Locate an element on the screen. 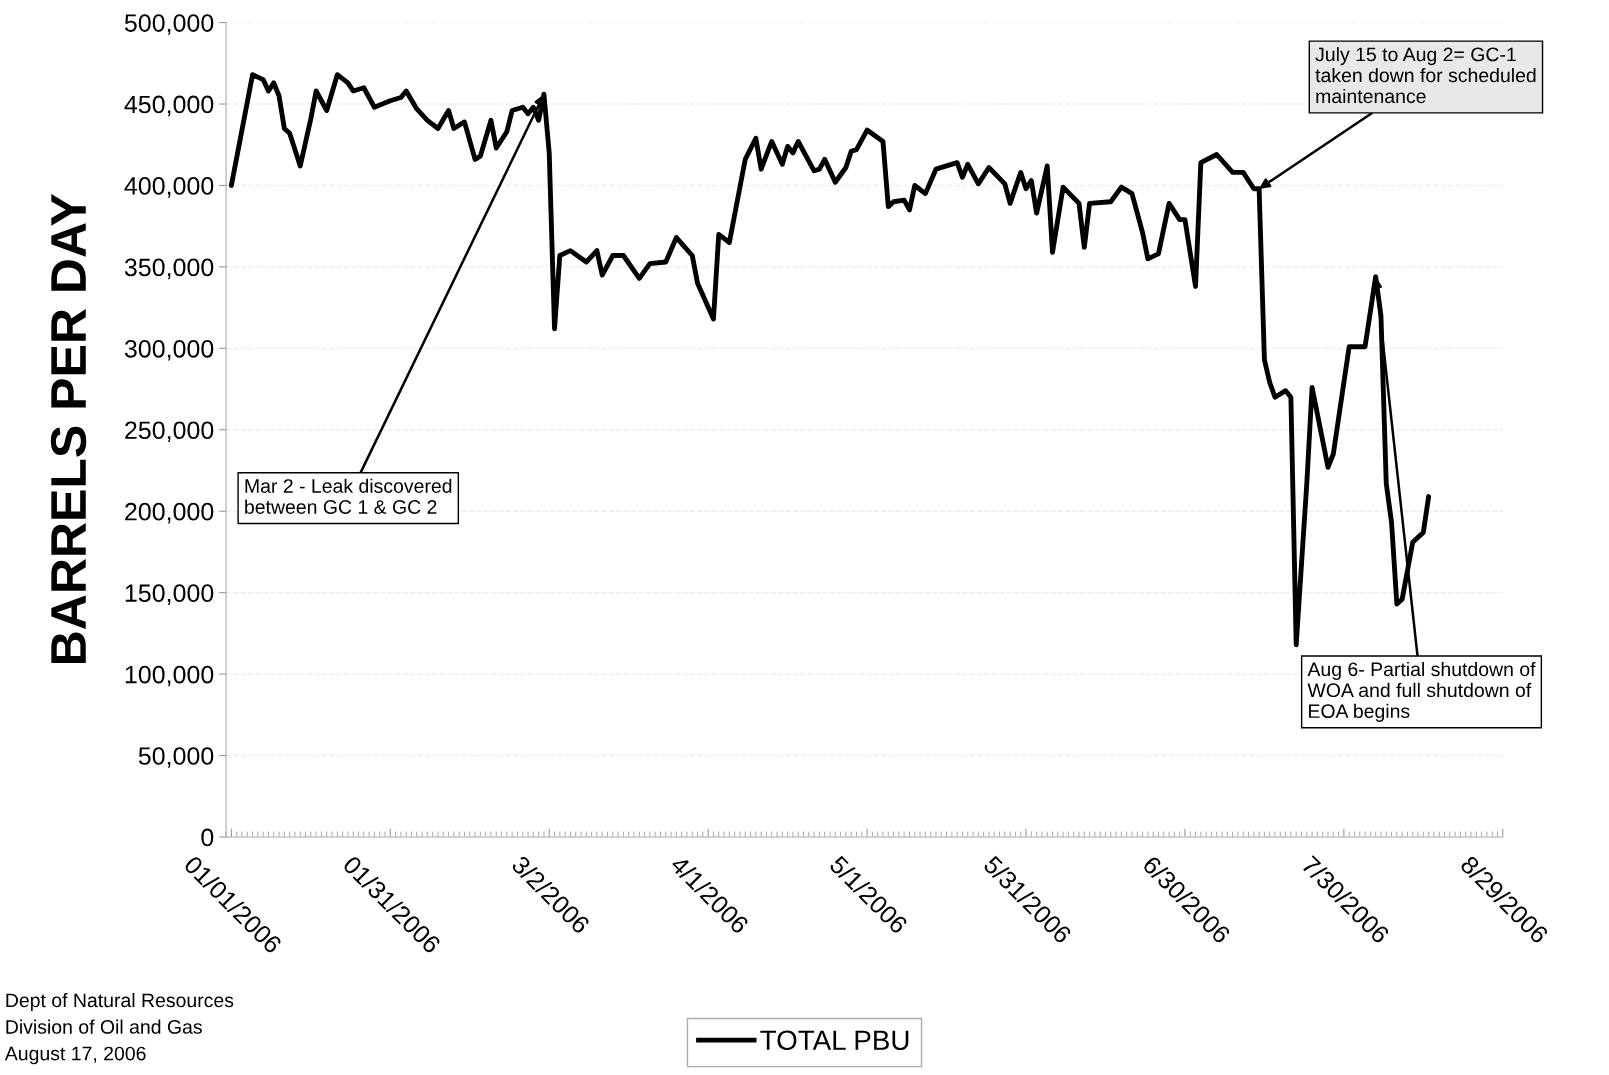 This screenshot has width=1609, height=1075. y-tick-label: 150,000 is located at coordinates (169, 594).